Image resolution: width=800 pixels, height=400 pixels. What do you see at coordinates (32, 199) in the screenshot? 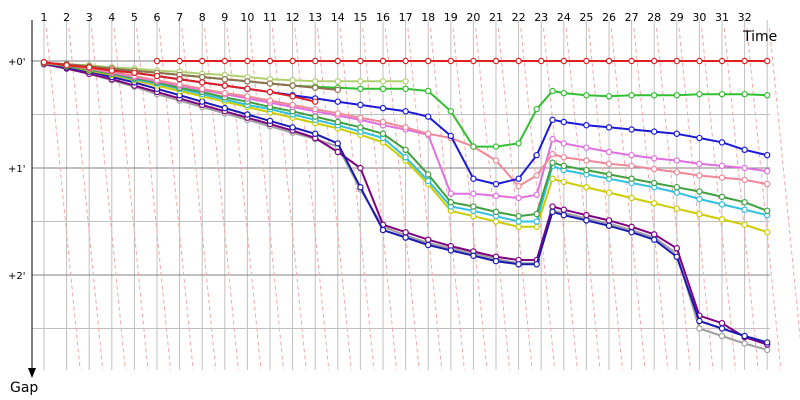
I see `axes` at bounding box center [32, 199].